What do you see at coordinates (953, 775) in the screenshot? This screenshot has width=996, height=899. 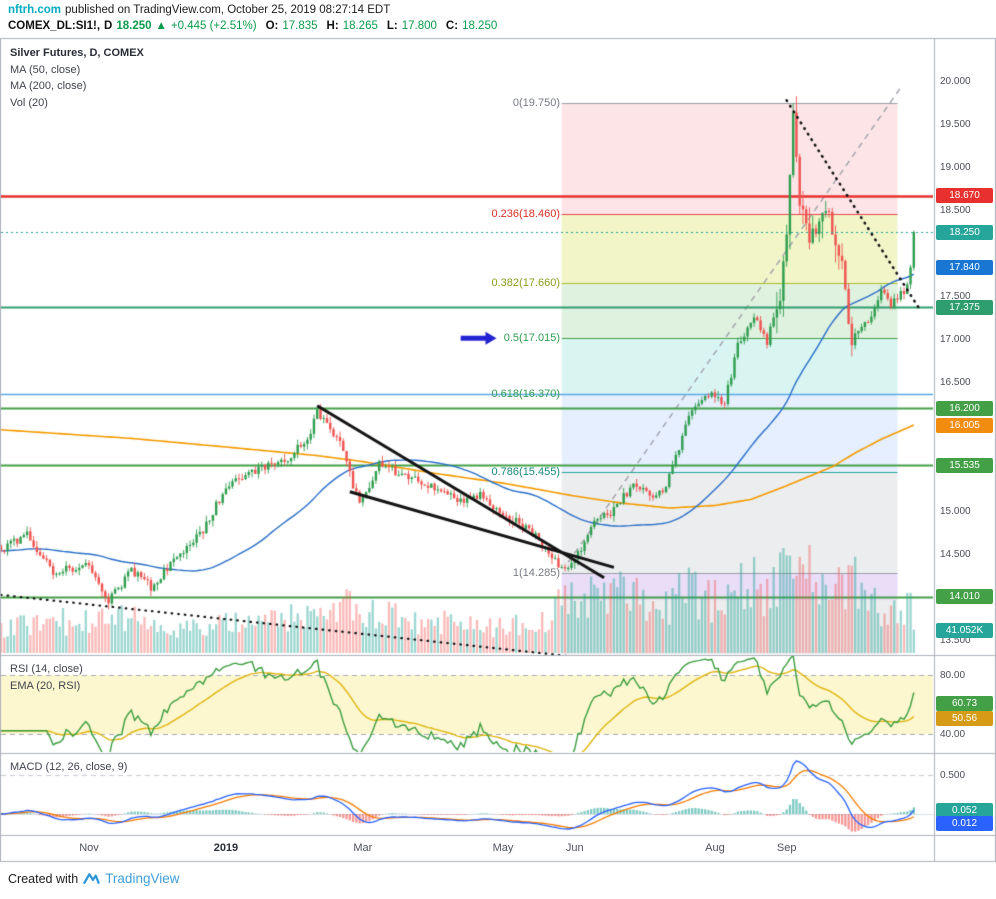 I see `macd-tick: 0.500` at bounding box center [953, 775].